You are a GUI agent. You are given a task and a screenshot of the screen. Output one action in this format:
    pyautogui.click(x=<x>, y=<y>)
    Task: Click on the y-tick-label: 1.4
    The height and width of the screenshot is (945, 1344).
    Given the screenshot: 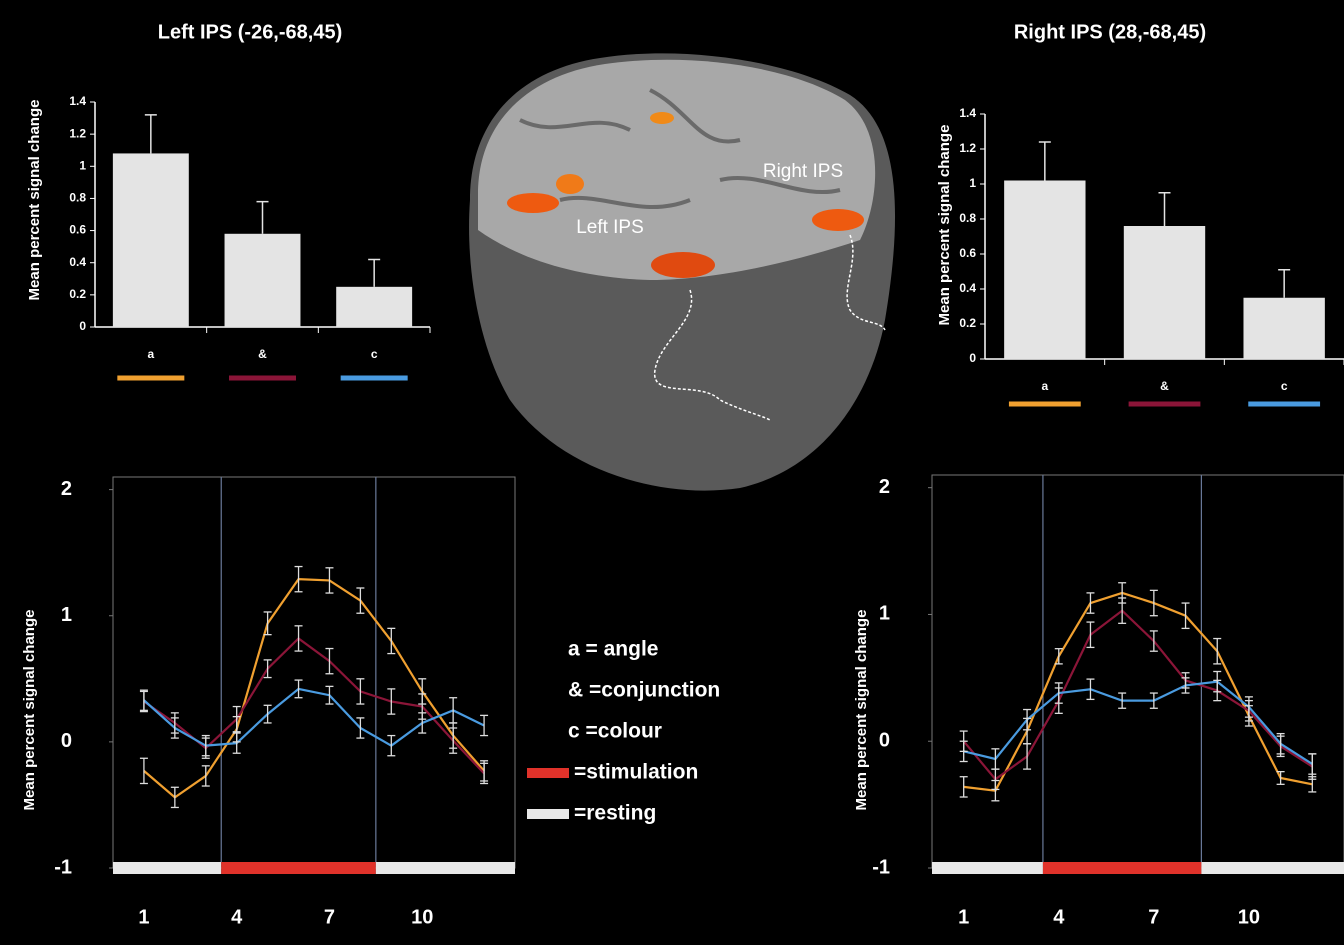 What is the action you would take?
    pyautogui.click(x=967, y=113)
    